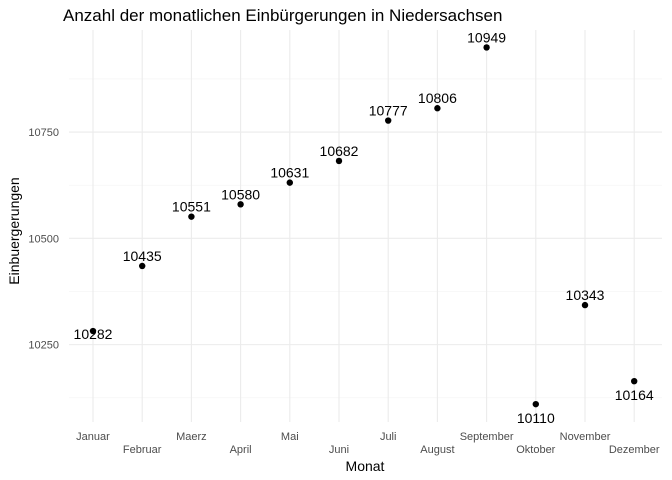 This screenshot has height=480, width=672. What do you see at coordinates (93, 437) in the screenshot?
I see `x-tick-label-0: Januar` at bounding box center [93, 437].